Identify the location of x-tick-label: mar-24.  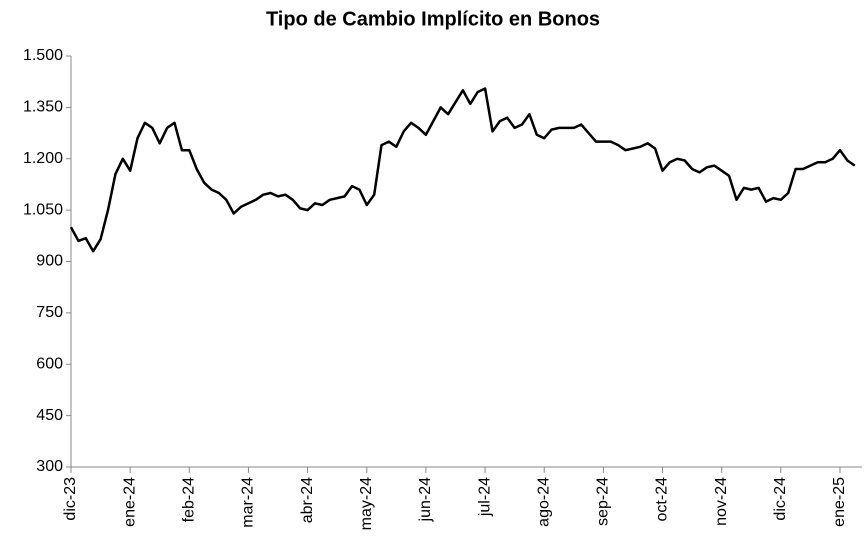
(248, 502).